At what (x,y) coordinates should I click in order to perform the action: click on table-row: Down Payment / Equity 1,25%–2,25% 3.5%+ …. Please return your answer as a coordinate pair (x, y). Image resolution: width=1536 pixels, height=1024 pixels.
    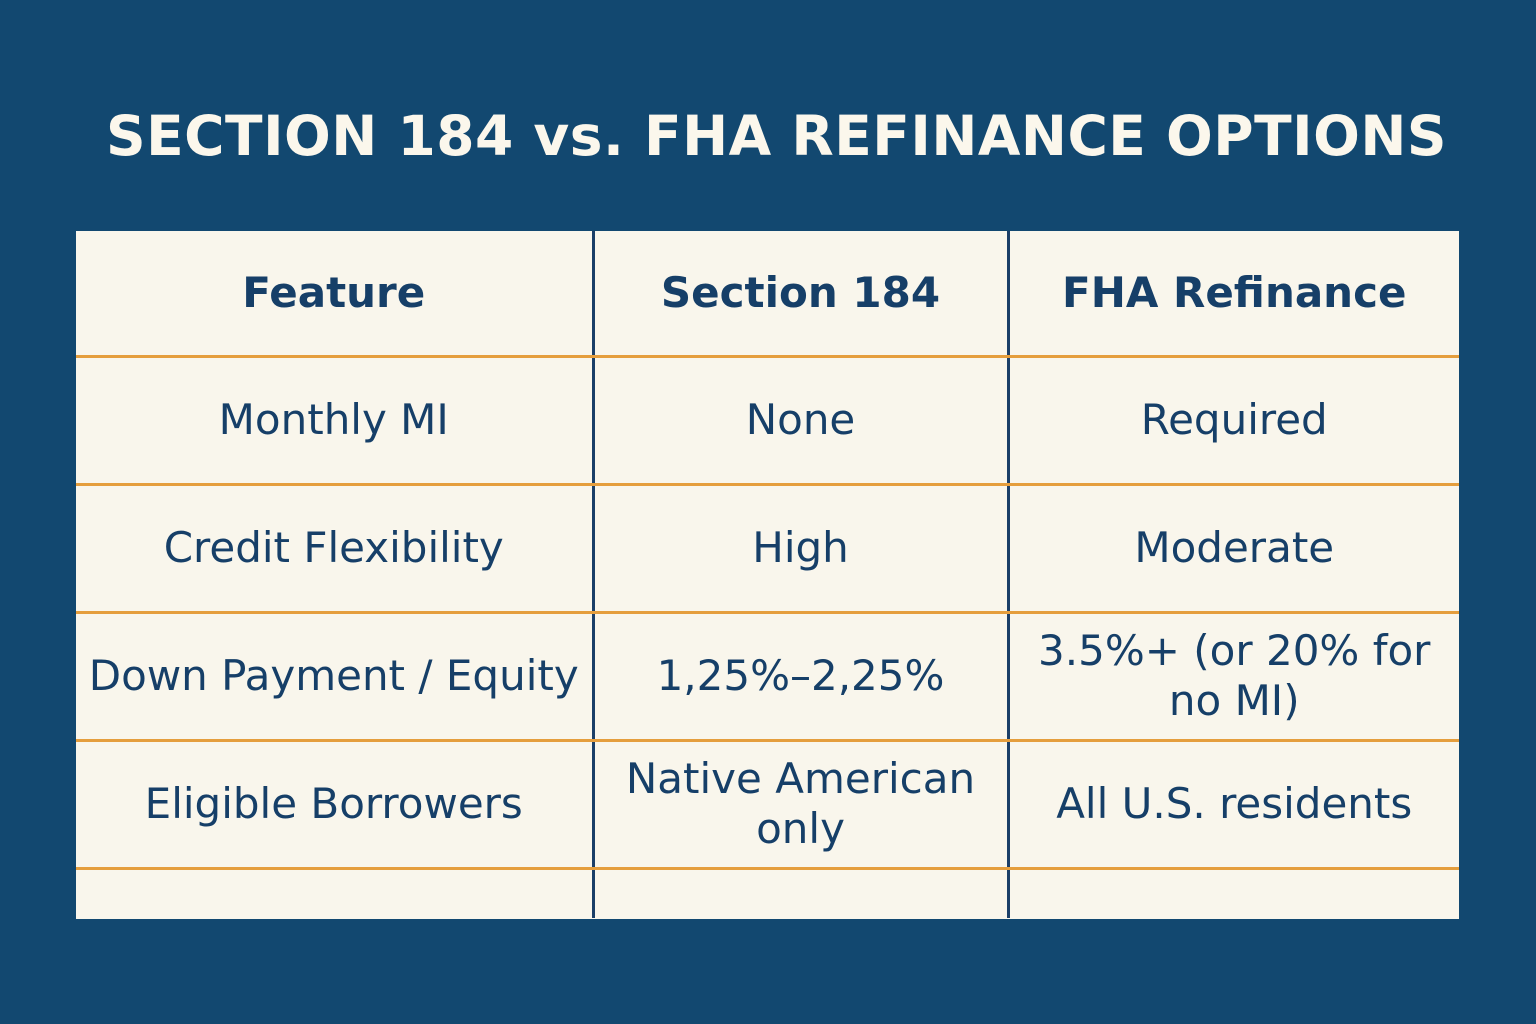
    Looking at the image, I should click on (767, 677).